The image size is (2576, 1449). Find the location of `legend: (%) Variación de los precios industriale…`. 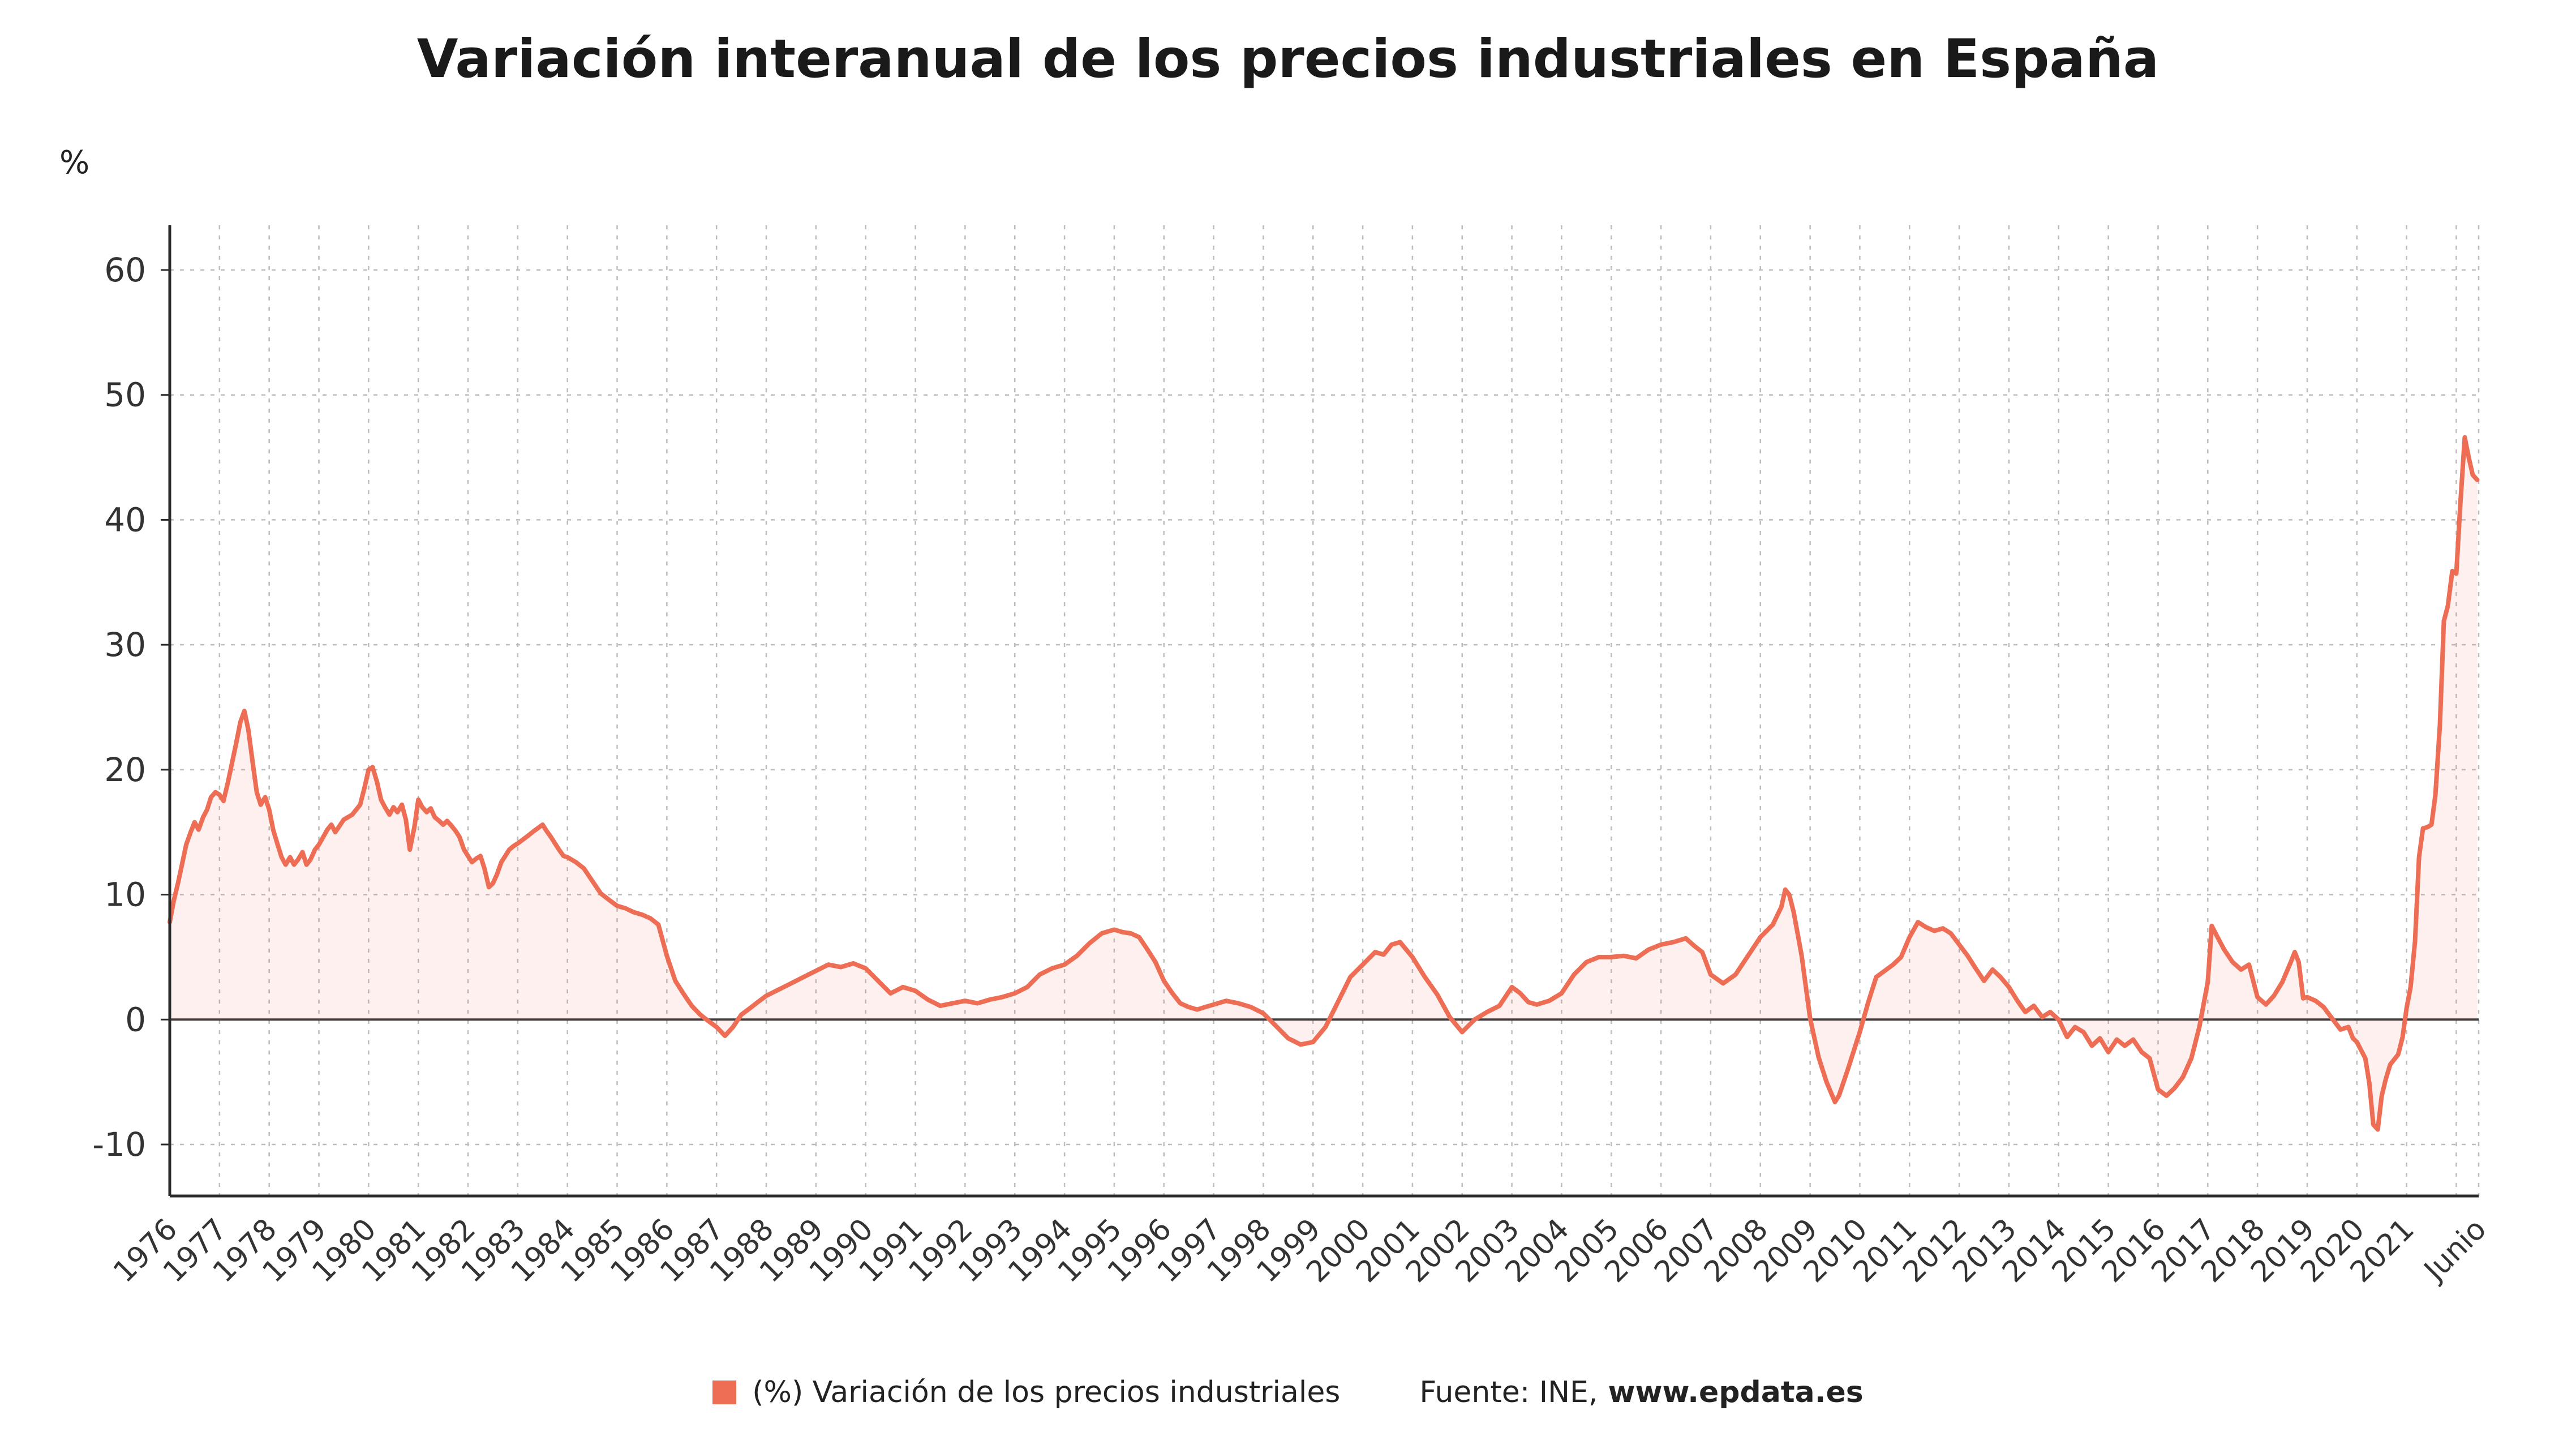

legend: (%) Variación de los precios industriale… is located at coordinates (1288, 1392).